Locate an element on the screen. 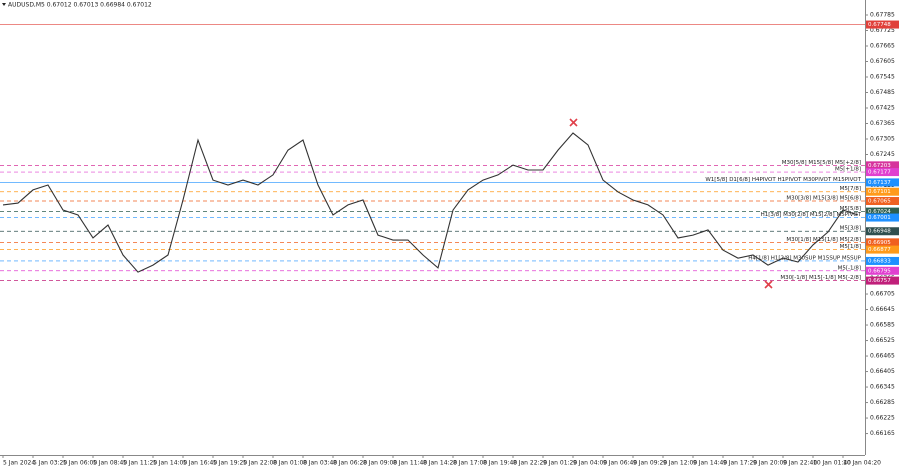  x-tick-label: 5 Jan 03:20 is located at coordinates (50, 463).